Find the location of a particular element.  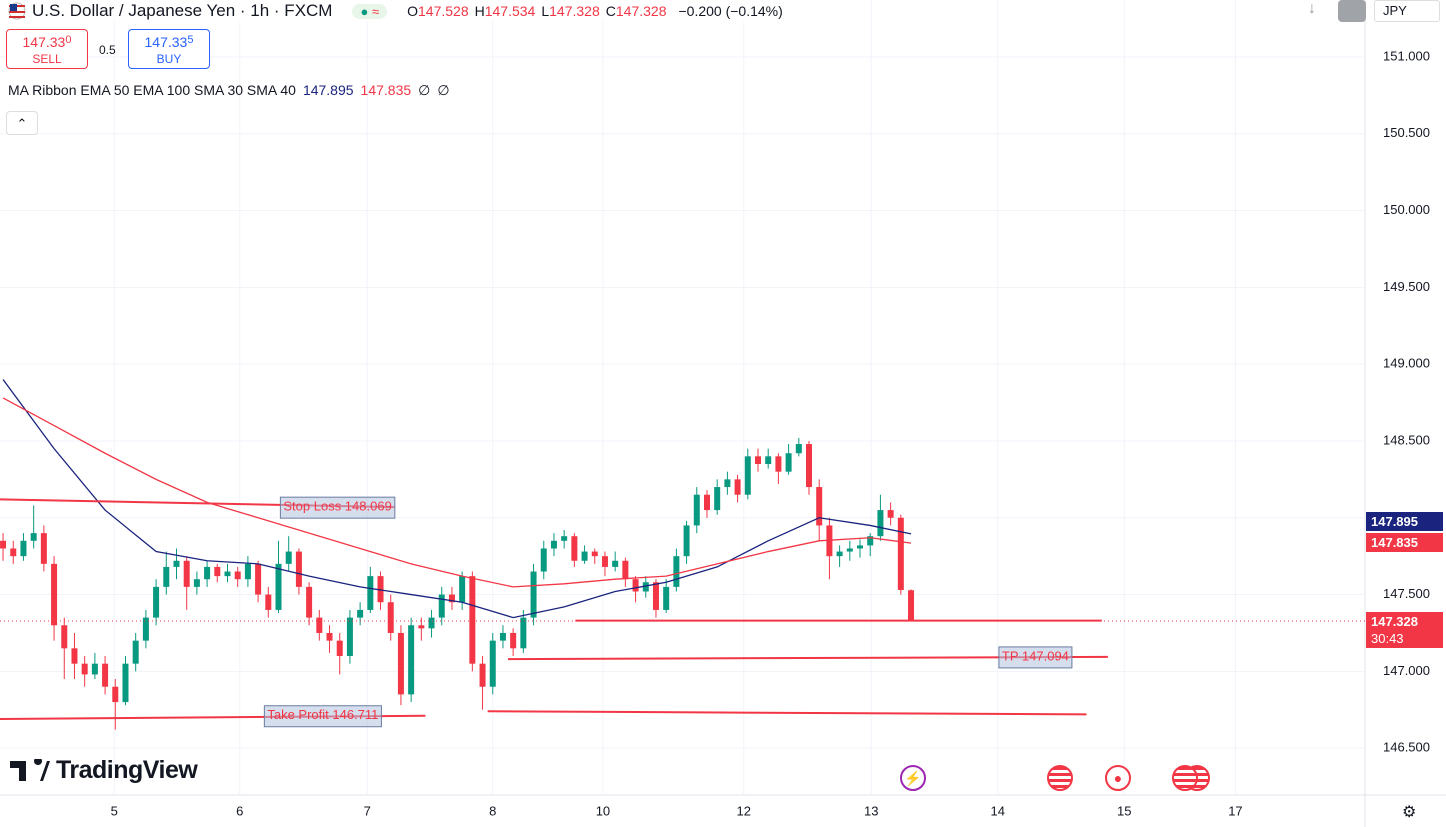

ohlc-legend: O147.528 H147.534 L147.328 C147.328 is located at coordinates (539, 11).